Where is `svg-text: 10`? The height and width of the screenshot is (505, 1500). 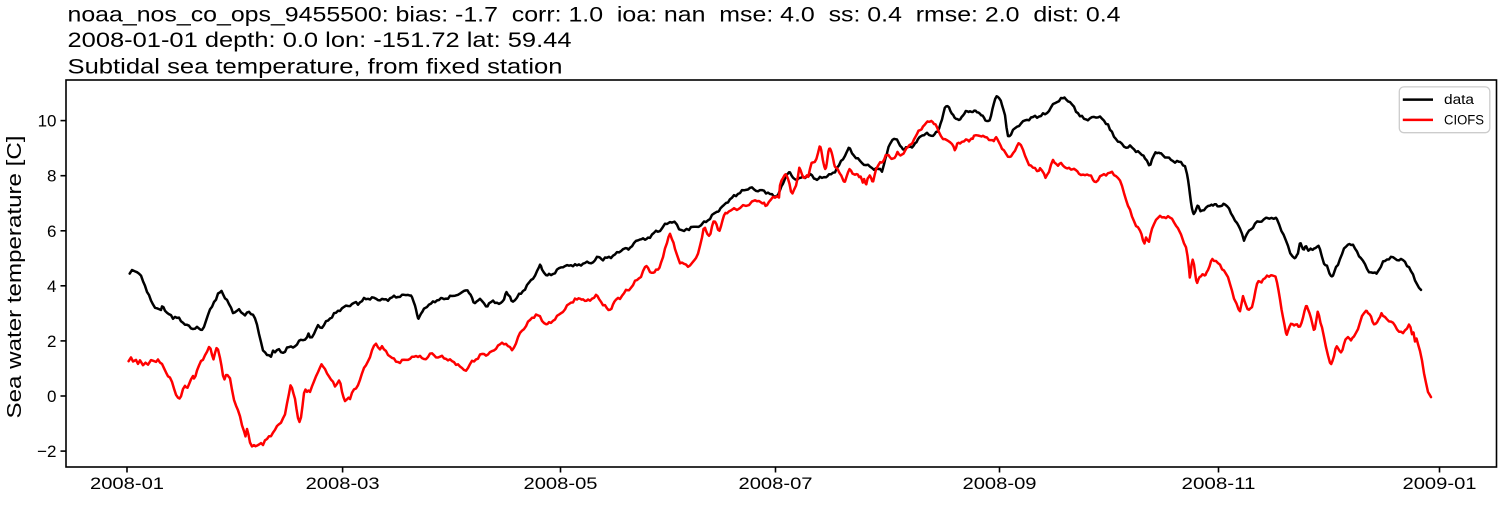 svg-text: 10 is located at coordinates (47, 121).